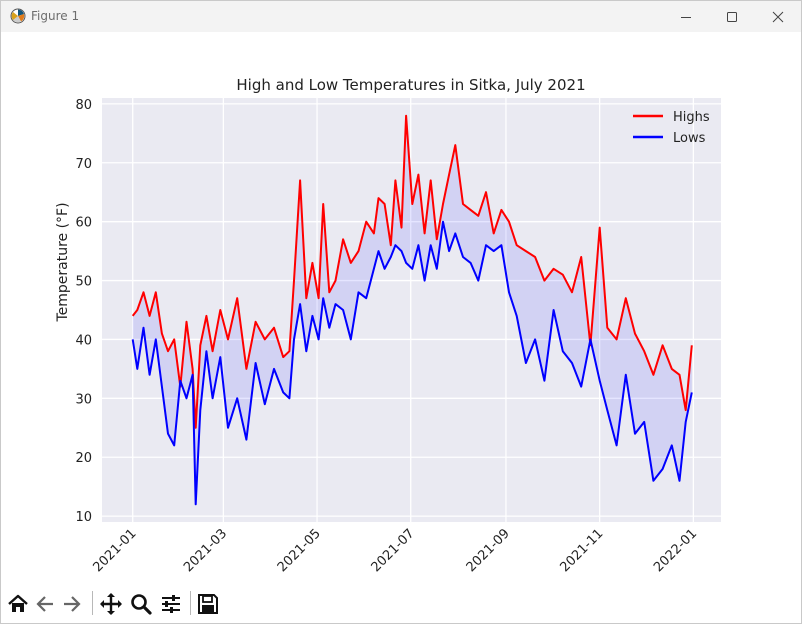 Image resolution: width=802 pixels, height=624 pixels. Describe the element at coordinates (689, 138) in the screenshot. I see `legend-label-lows: Lows` at that location.